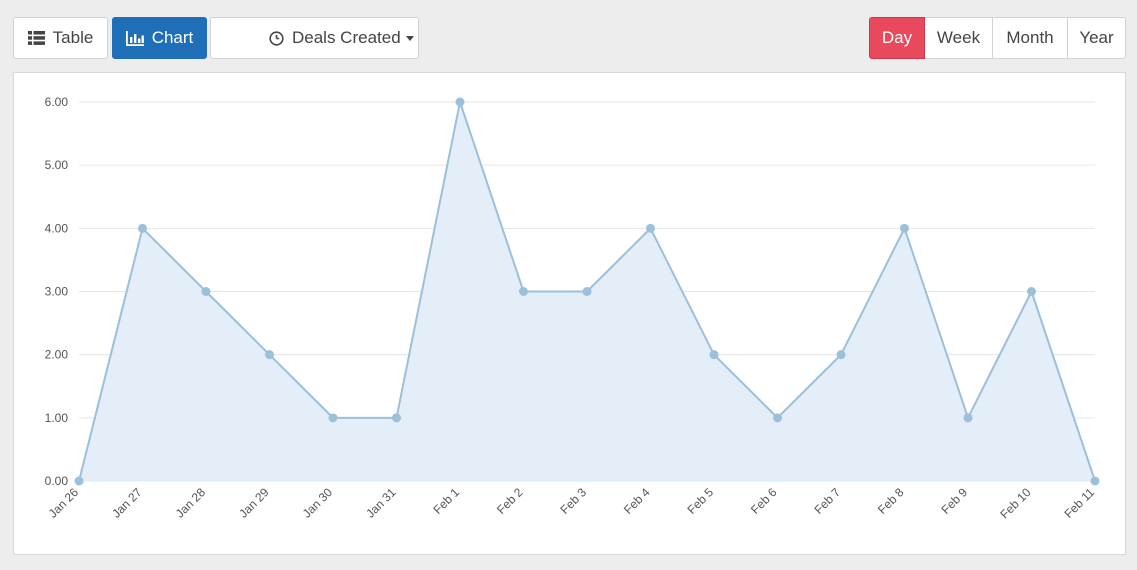  What do you see at coordinates (134, 38) in the screenshot?
I see `bar-chart-icon` at bounding box center [134, 38].